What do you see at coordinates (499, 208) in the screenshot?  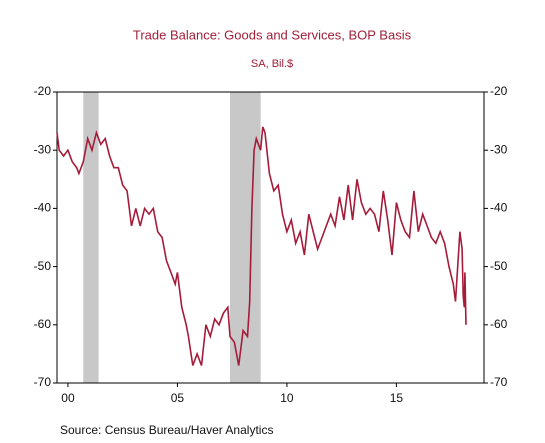 I see `y2-tick-label: -40` at bounding box center [499, 208].